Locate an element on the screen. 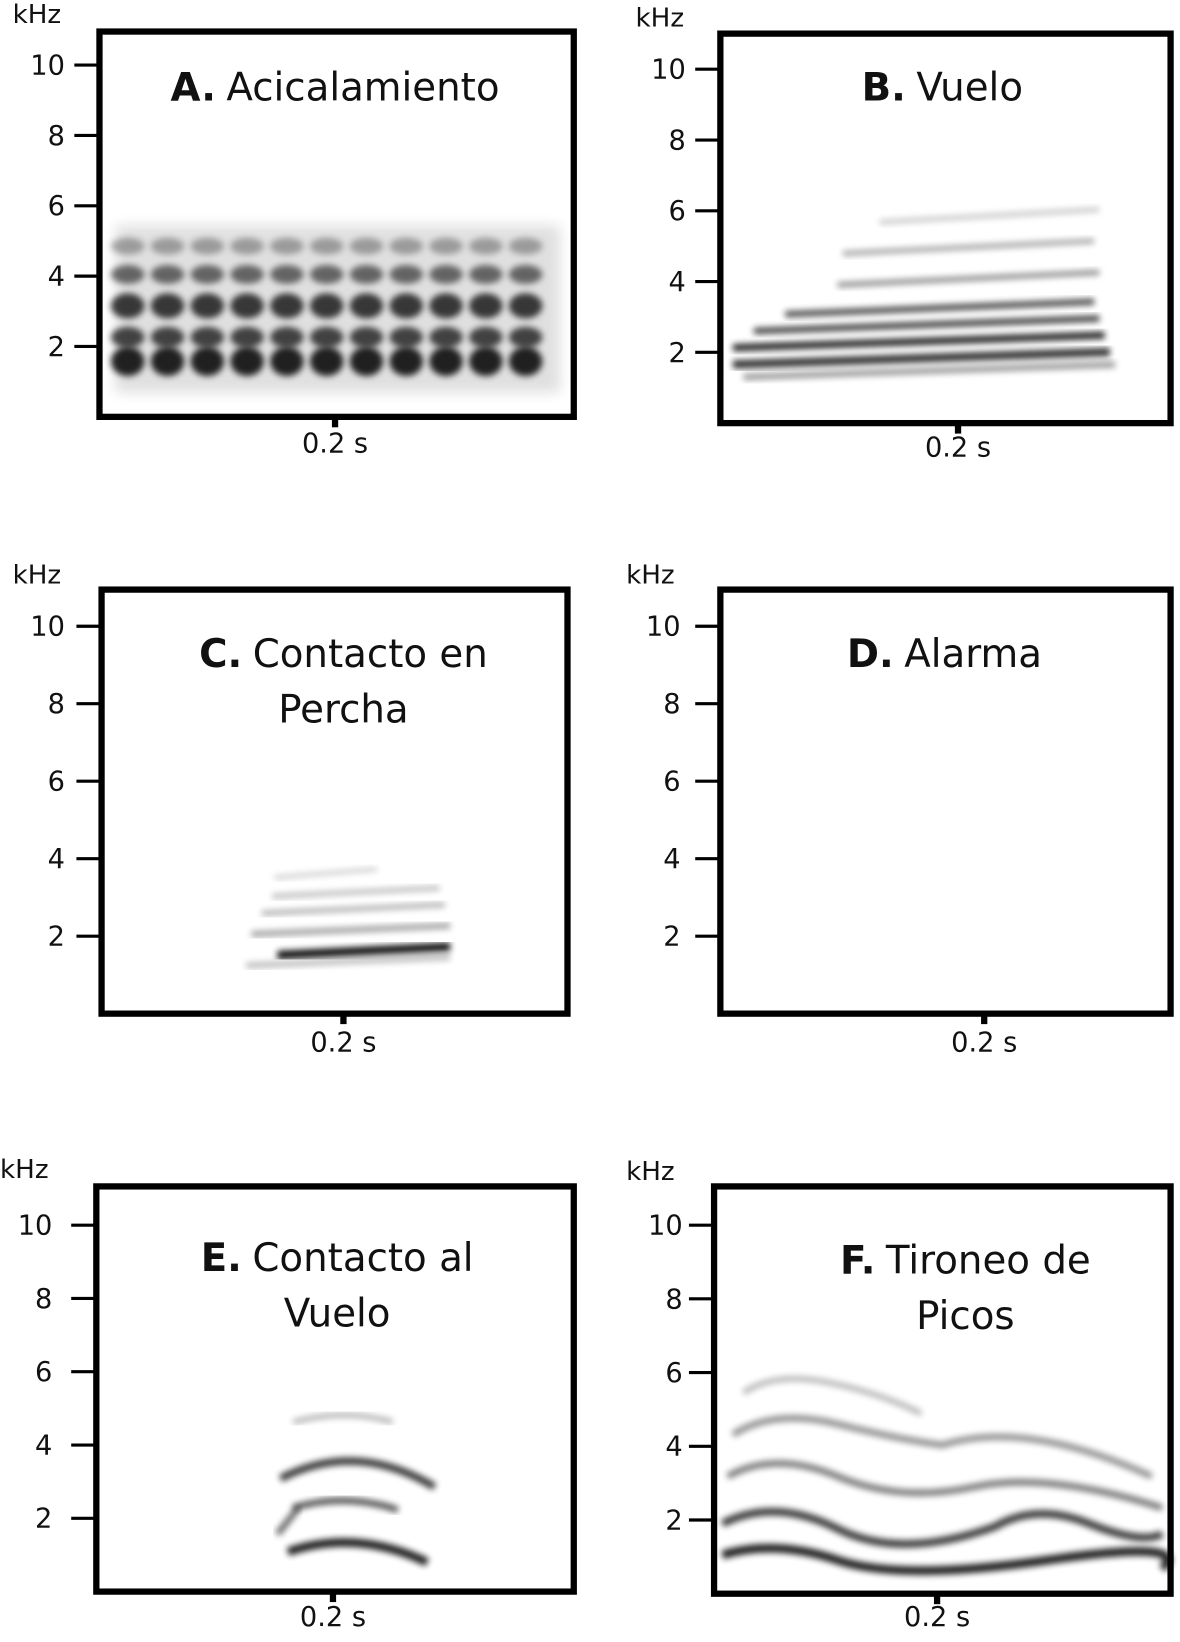 Image resolution: width=1180 pixels, height=1642 pixels. panel-title-line: Tironeo de is located at coordinates (988, 1260).